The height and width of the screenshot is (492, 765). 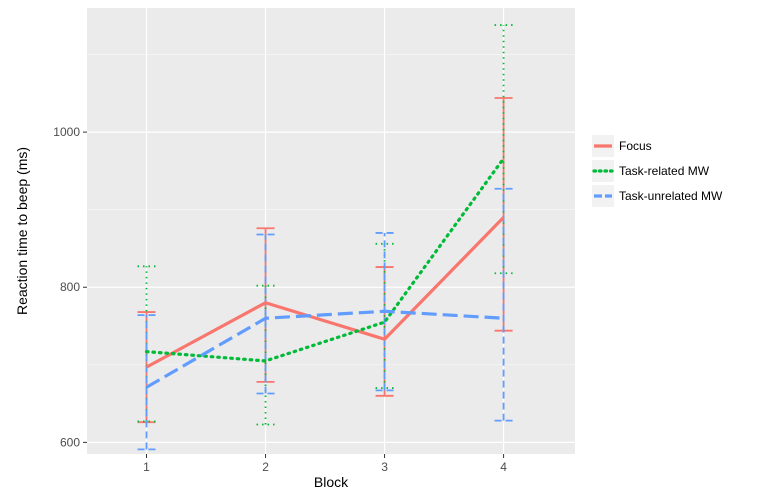 I want to click on y-axis-ticks: 600 800 1000, so click(x=70, y=287).